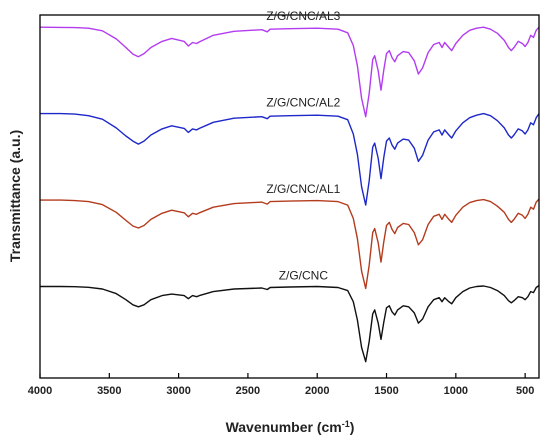 The width and height of the screenshot is (550, 447). Describe the element at coordinates (303, 103) in the screenshot. I see `series-label-1: Z/G/CNC/AL2` at that location.